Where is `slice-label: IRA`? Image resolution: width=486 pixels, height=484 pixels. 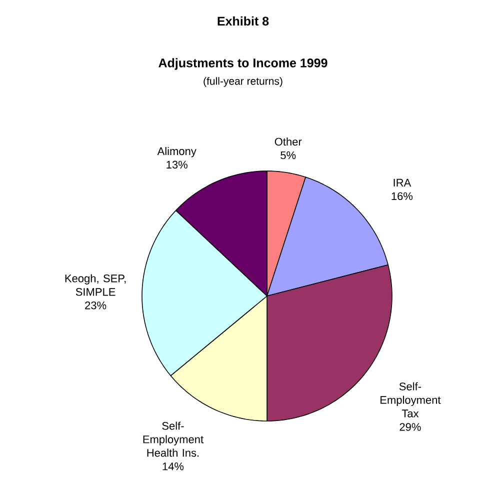 slice-label: IRA is located at coordinates (403, 182).